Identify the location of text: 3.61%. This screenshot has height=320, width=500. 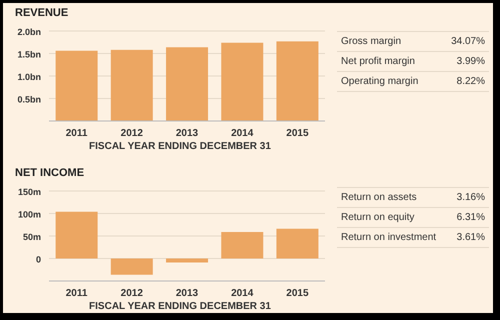
(470, 237).